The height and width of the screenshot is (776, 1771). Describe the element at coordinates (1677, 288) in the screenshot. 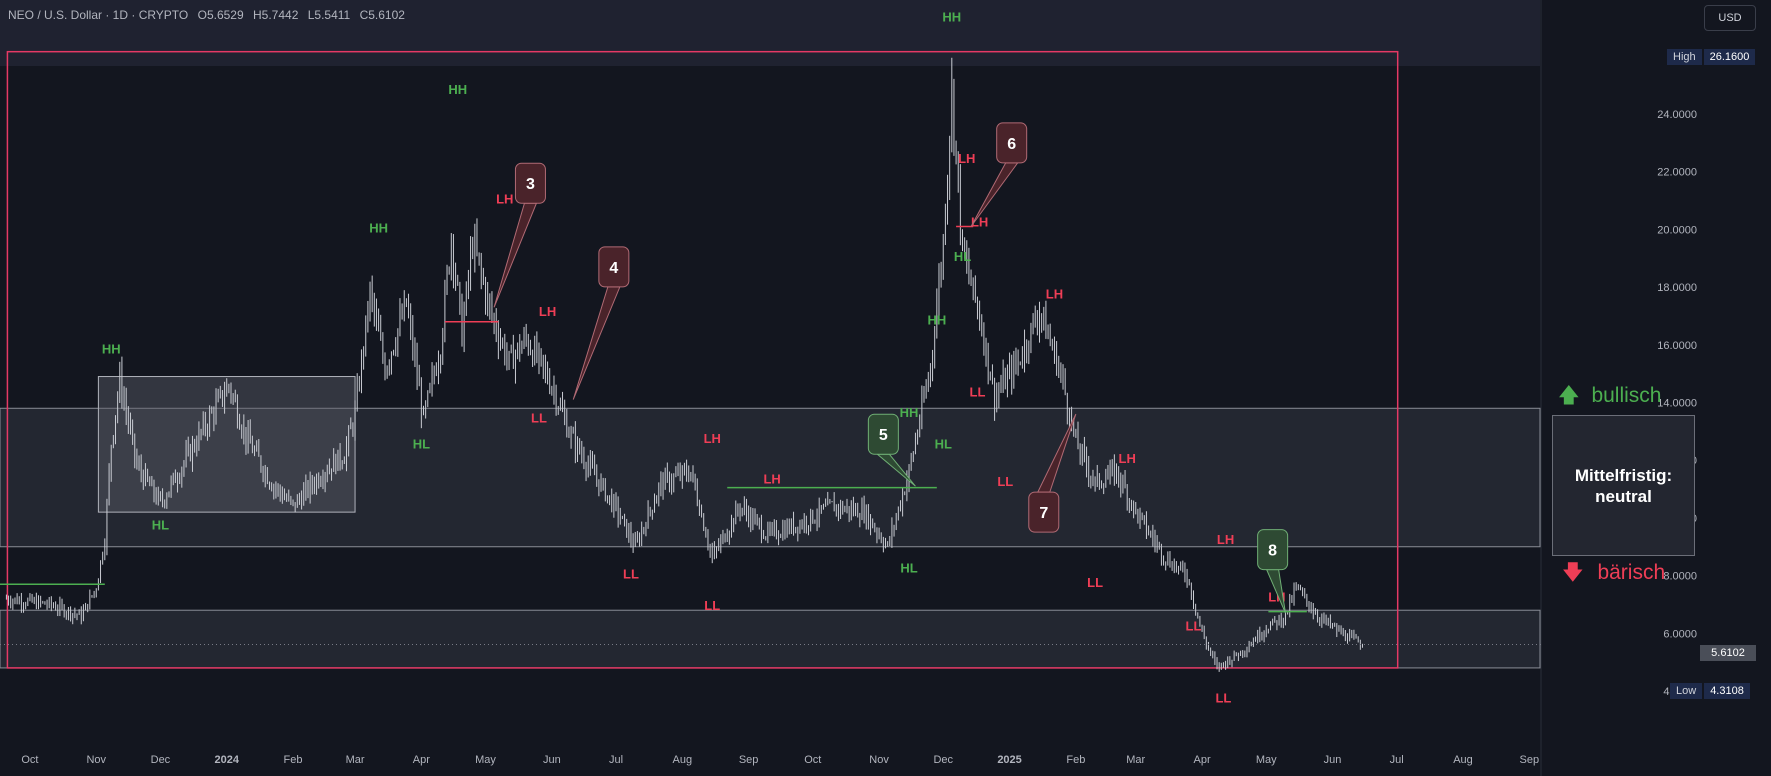

I see `y-tick-label: 18.0000` at that location.